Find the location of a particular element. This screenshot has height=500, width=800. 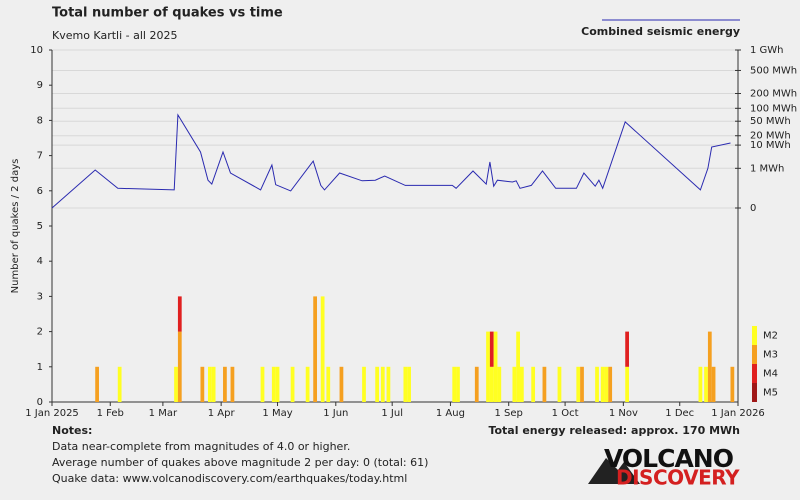

y-tick-label: 3 is located at coordinates (40, 296).